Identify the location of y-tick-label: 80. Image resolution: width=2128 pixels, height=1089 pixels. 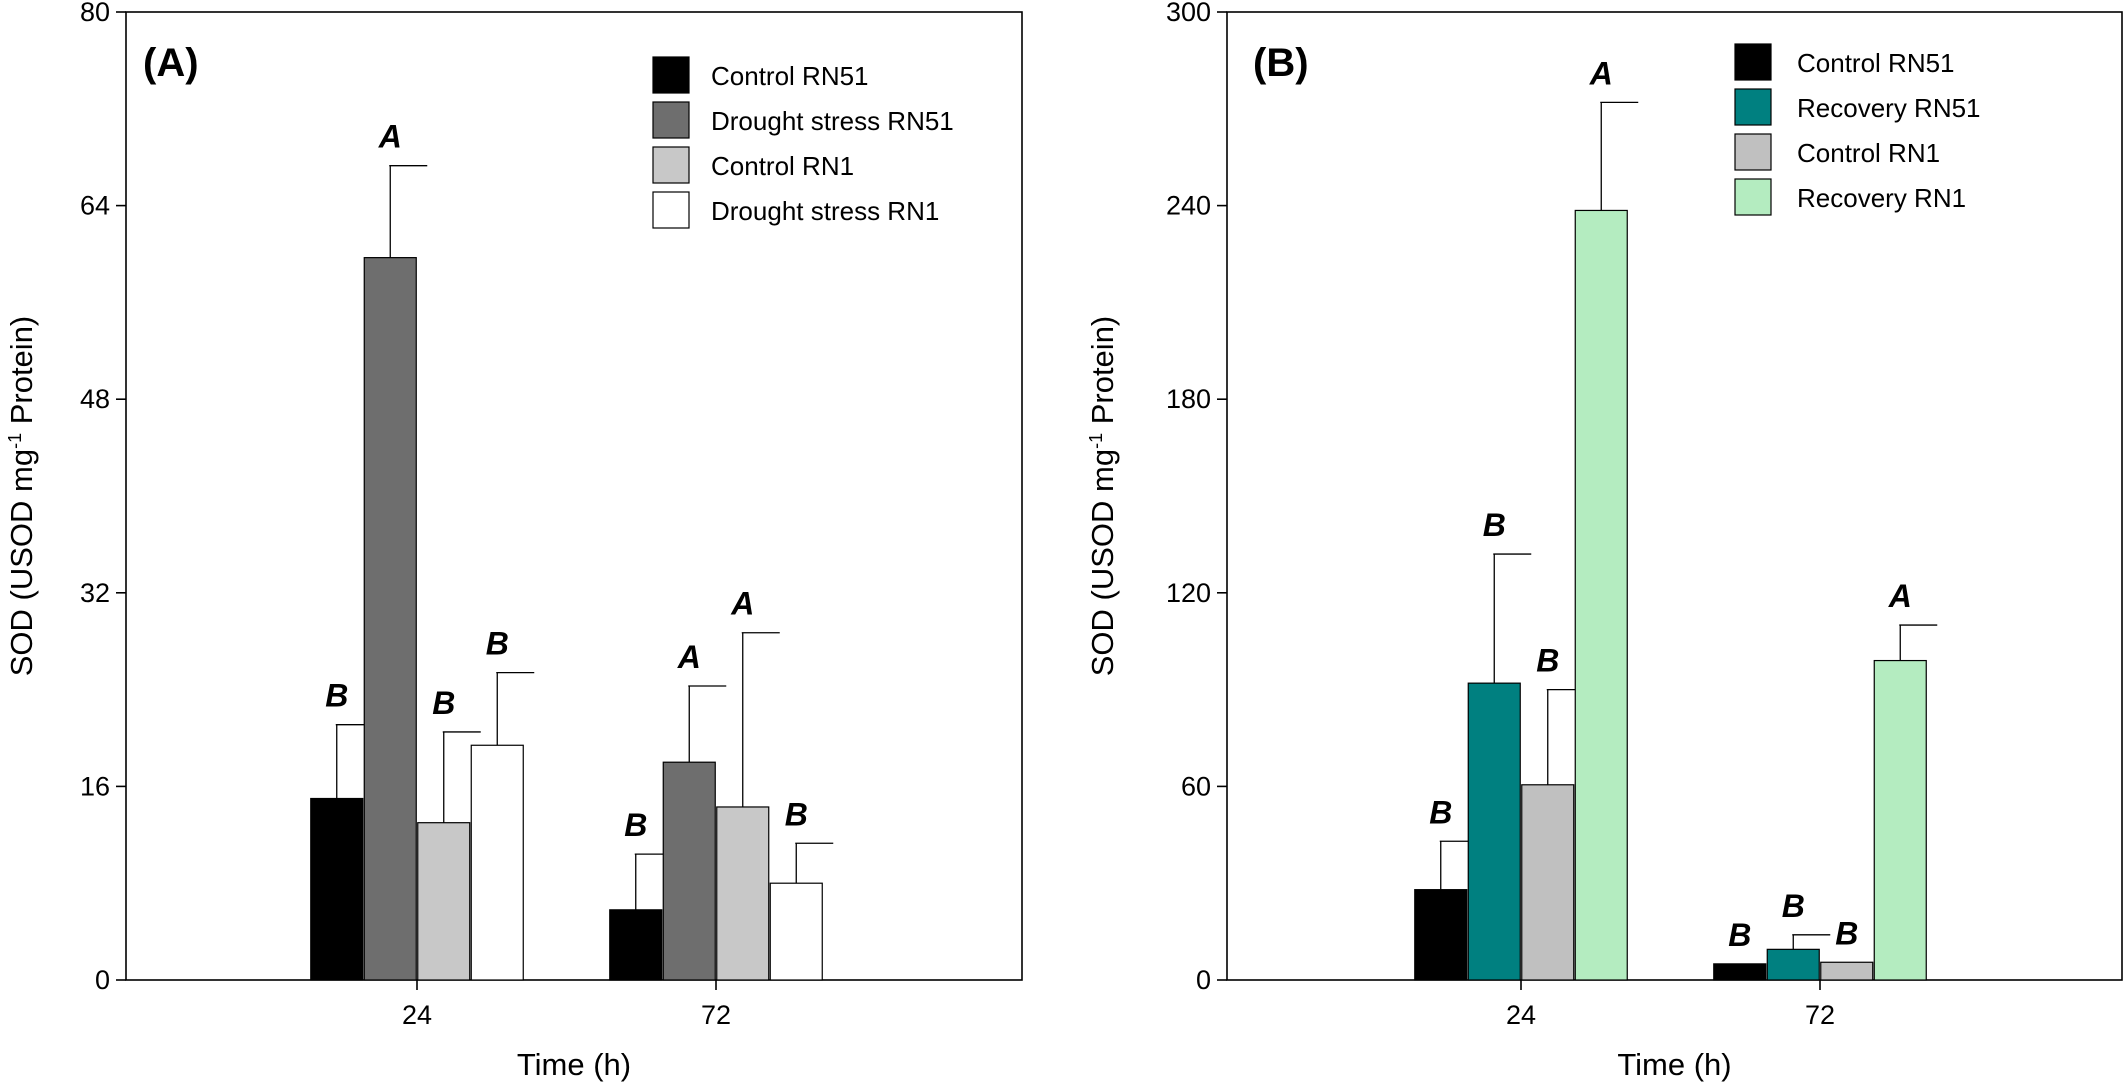
(95, 13).